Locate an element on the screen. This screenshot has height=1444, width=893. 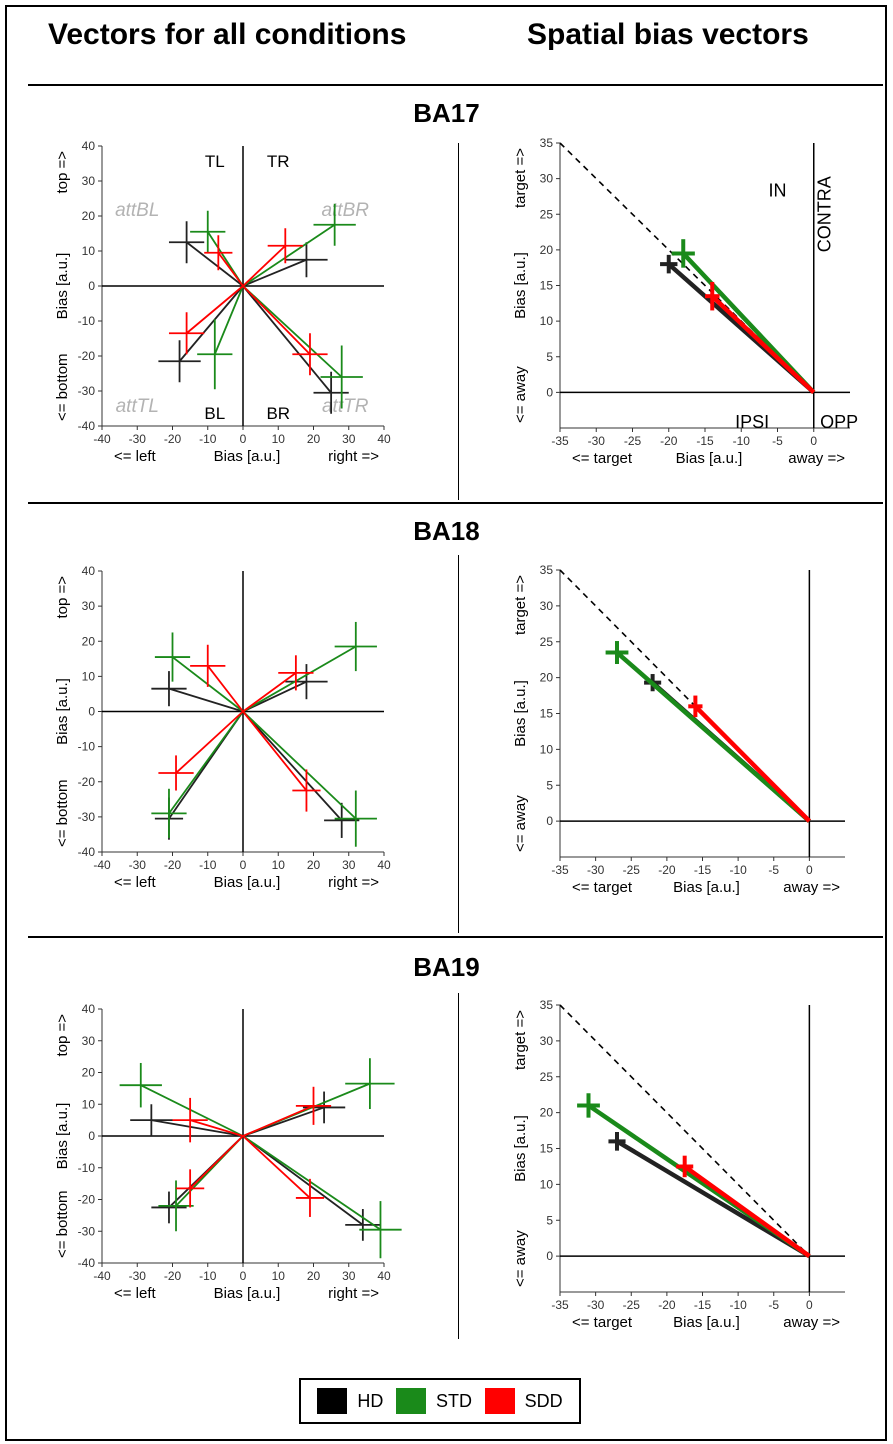
ba17-left-att-bl: attBL is located at coordinates (137, 210).